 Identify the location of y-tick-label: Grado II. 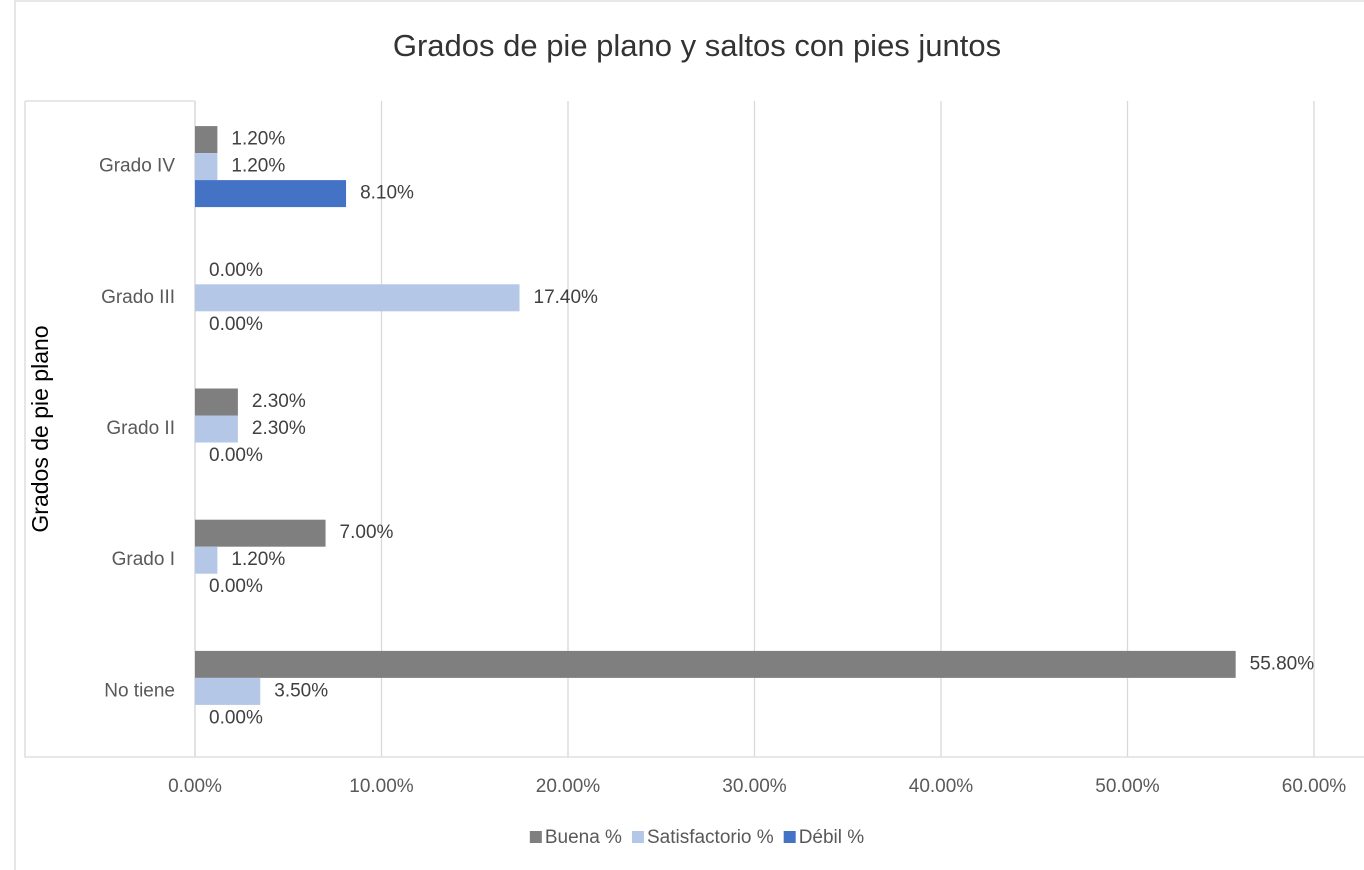
(140, 428).